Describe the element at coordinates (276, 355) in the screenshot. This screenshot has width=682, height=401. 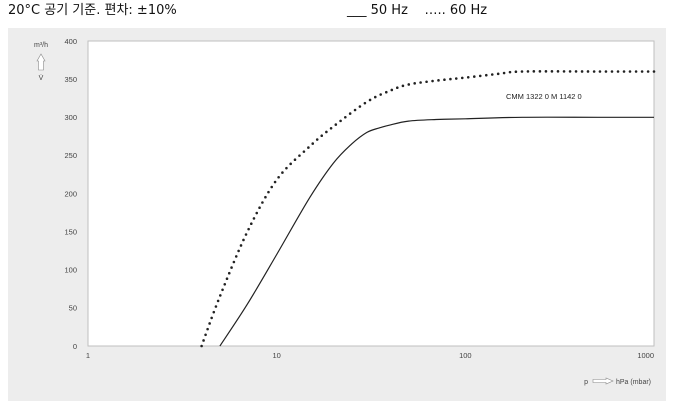
I see `x-tick-label: 10` at that location.